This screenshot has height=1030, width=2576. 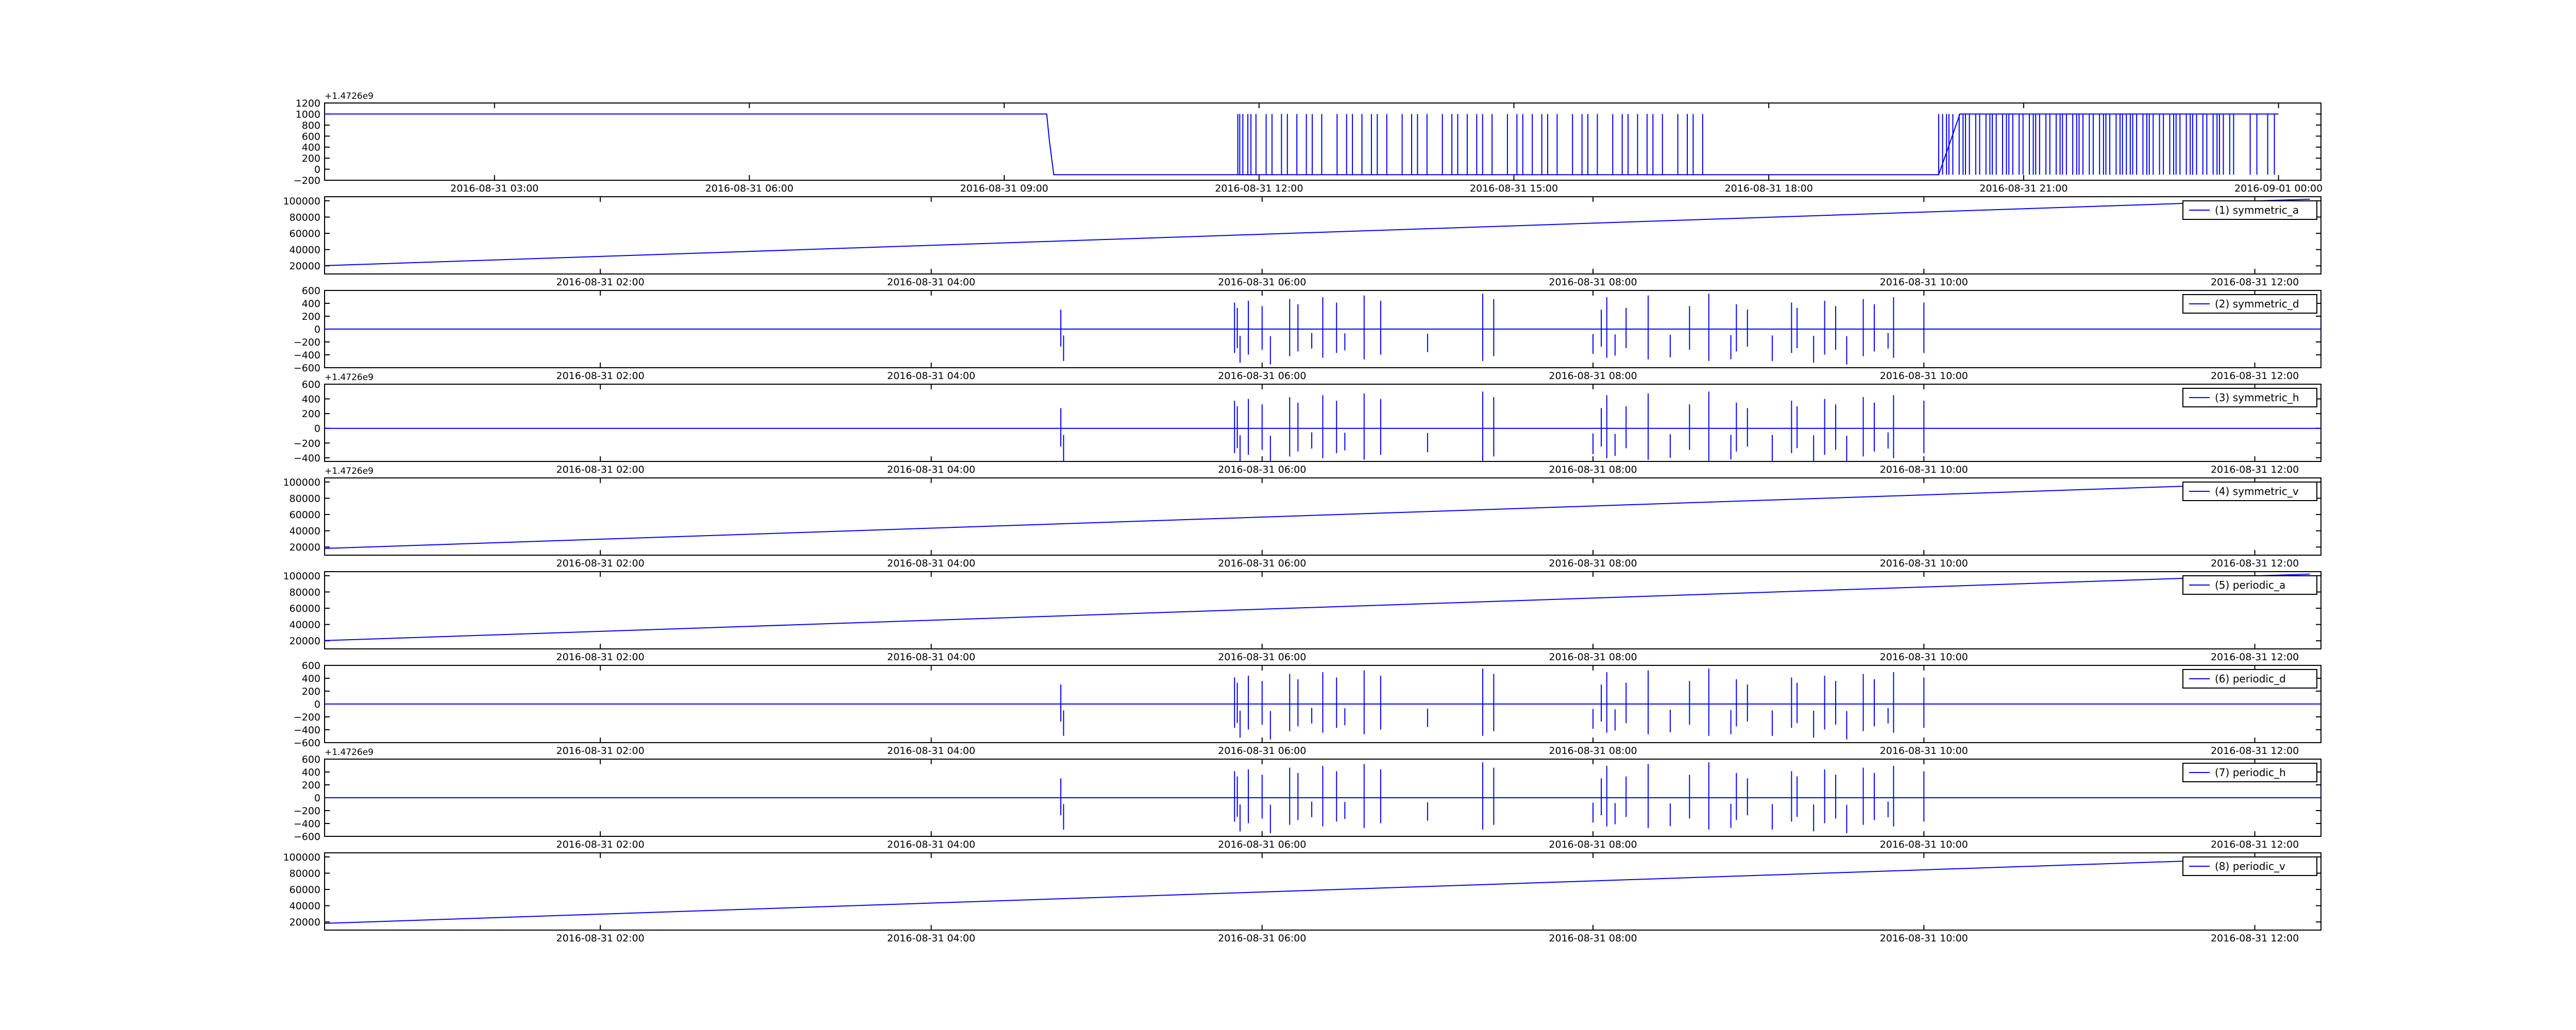 I want to click on x-tick-label: 2016-08-31 18:00, so click(x=1769, y=189).